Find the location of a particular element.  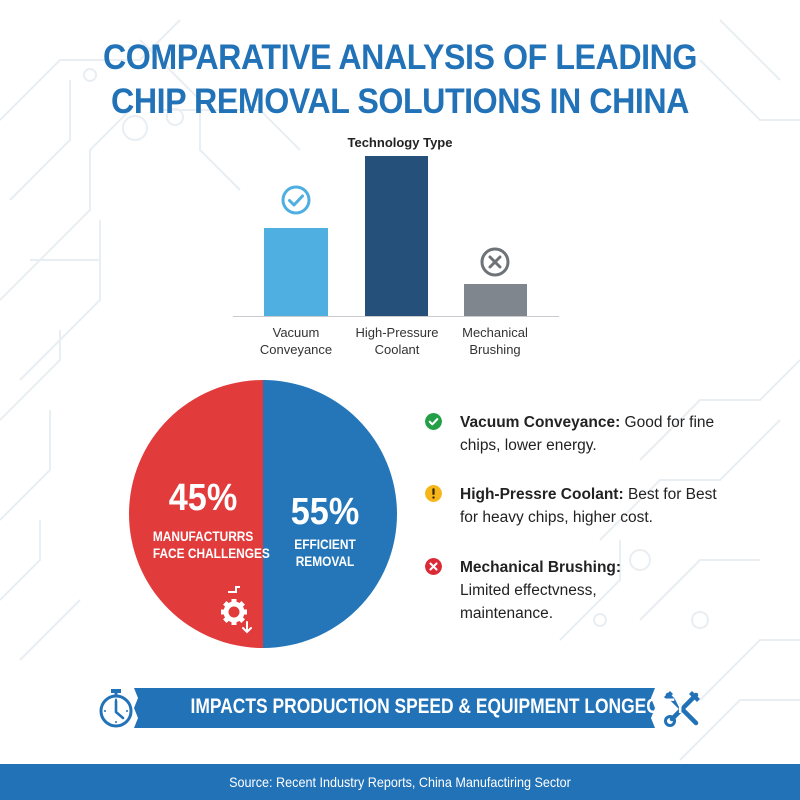

pie-slice-efficient is located at coordinates (330, 514).